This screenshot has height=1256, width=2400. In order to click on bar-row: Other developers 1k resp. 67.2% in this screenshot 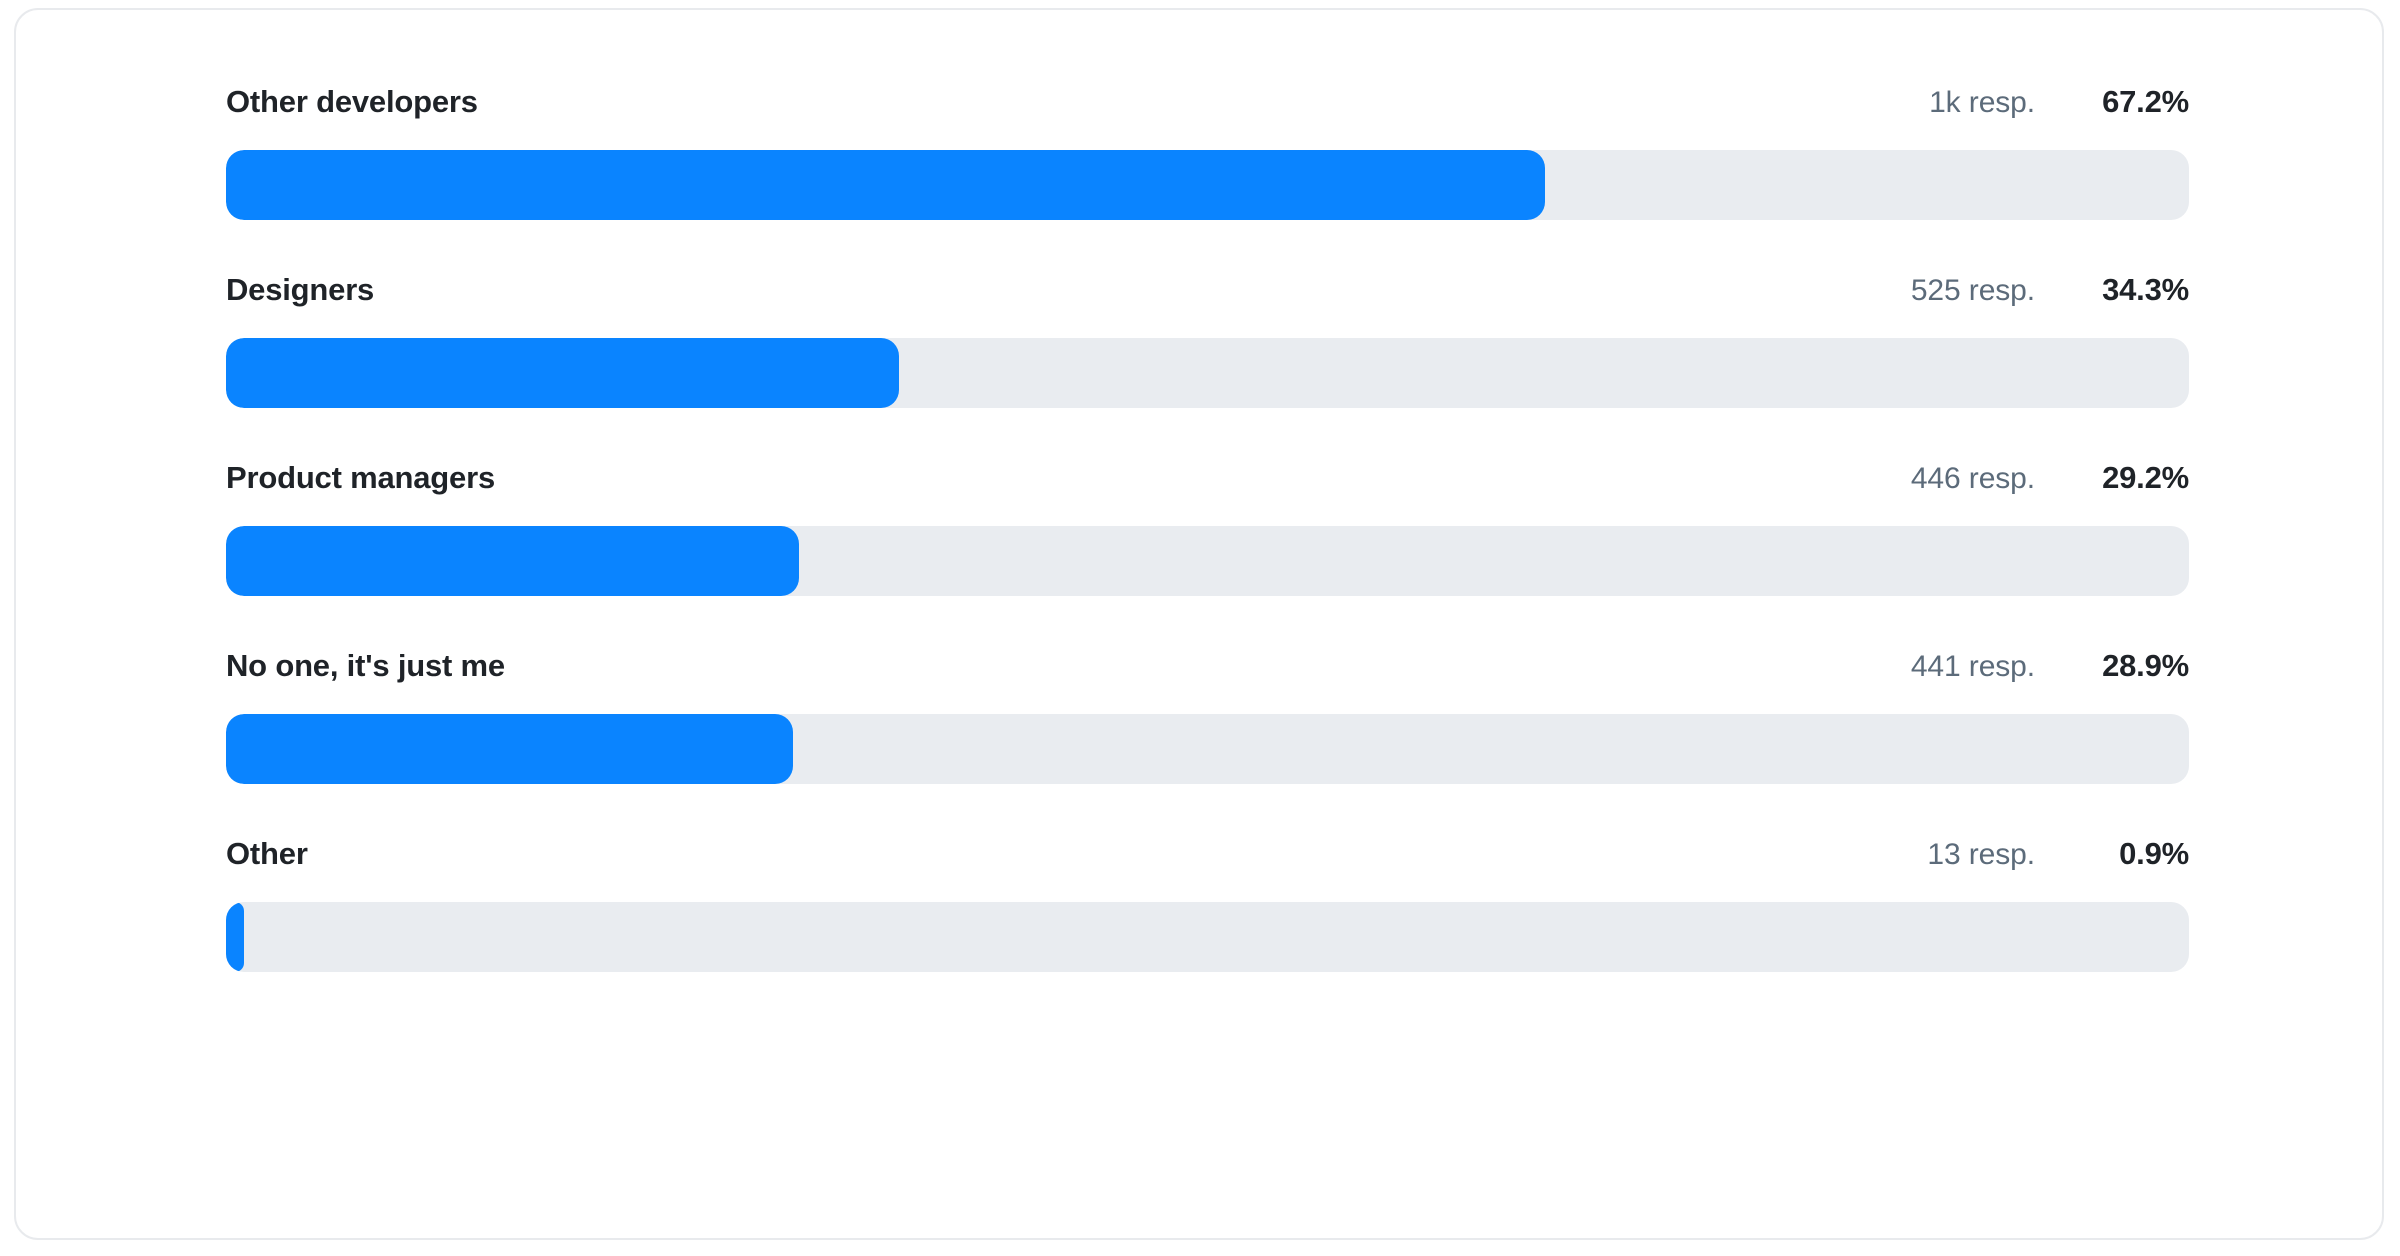, I will do `click(1207, 152)`.